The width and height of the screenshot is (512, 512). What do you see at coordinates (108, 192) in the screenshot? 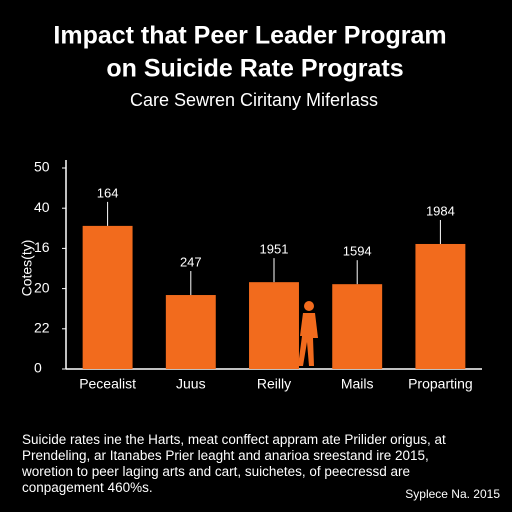
I see `value-label: 164` at bounding box center [108, 192].